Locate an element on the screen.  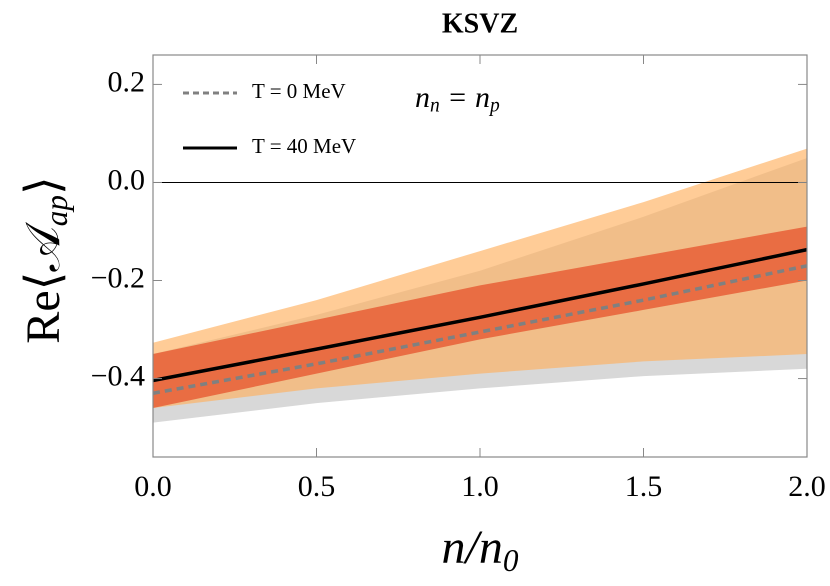
y-tick-label: −0.4 is located at coordinates (118, 375).